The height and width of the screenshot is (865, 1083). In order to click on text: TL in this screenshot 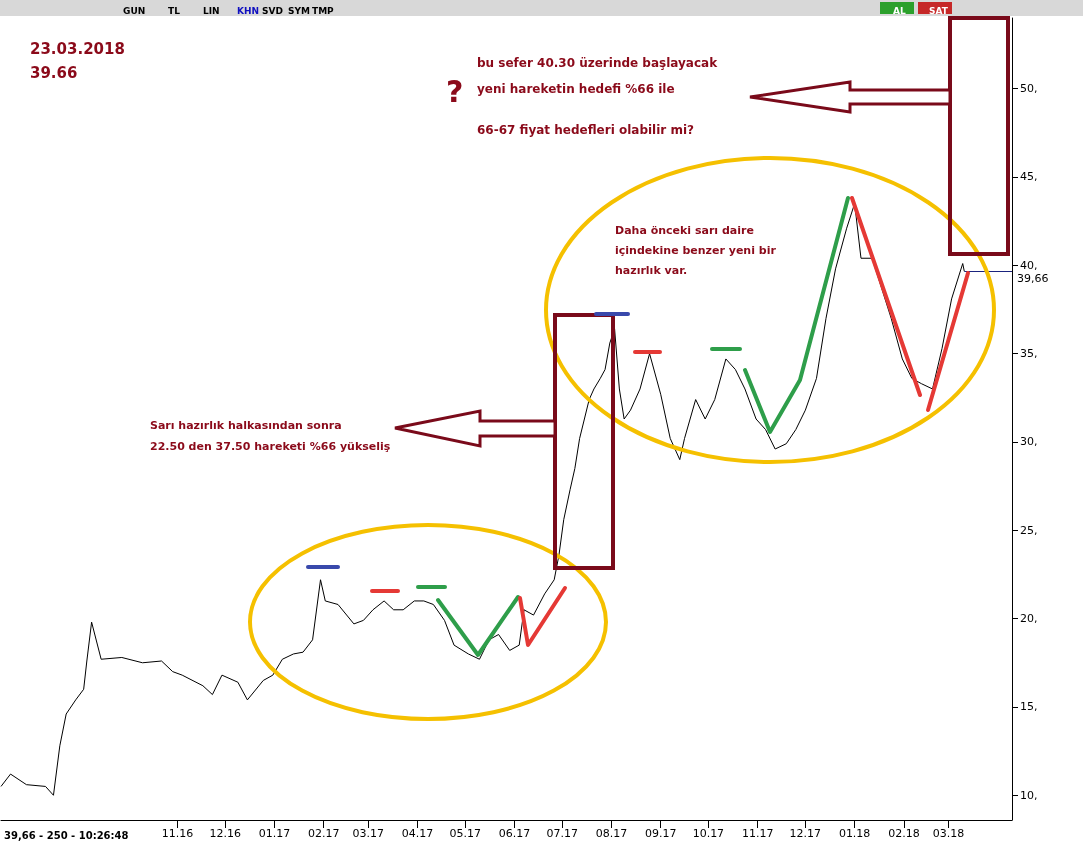, I will do `click(174, 10)`.